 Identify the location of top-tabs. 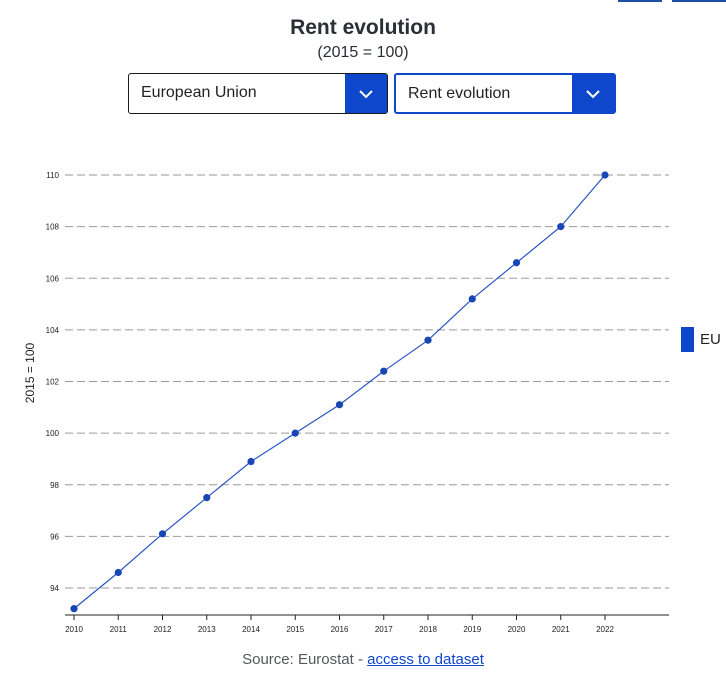
(666, 1).